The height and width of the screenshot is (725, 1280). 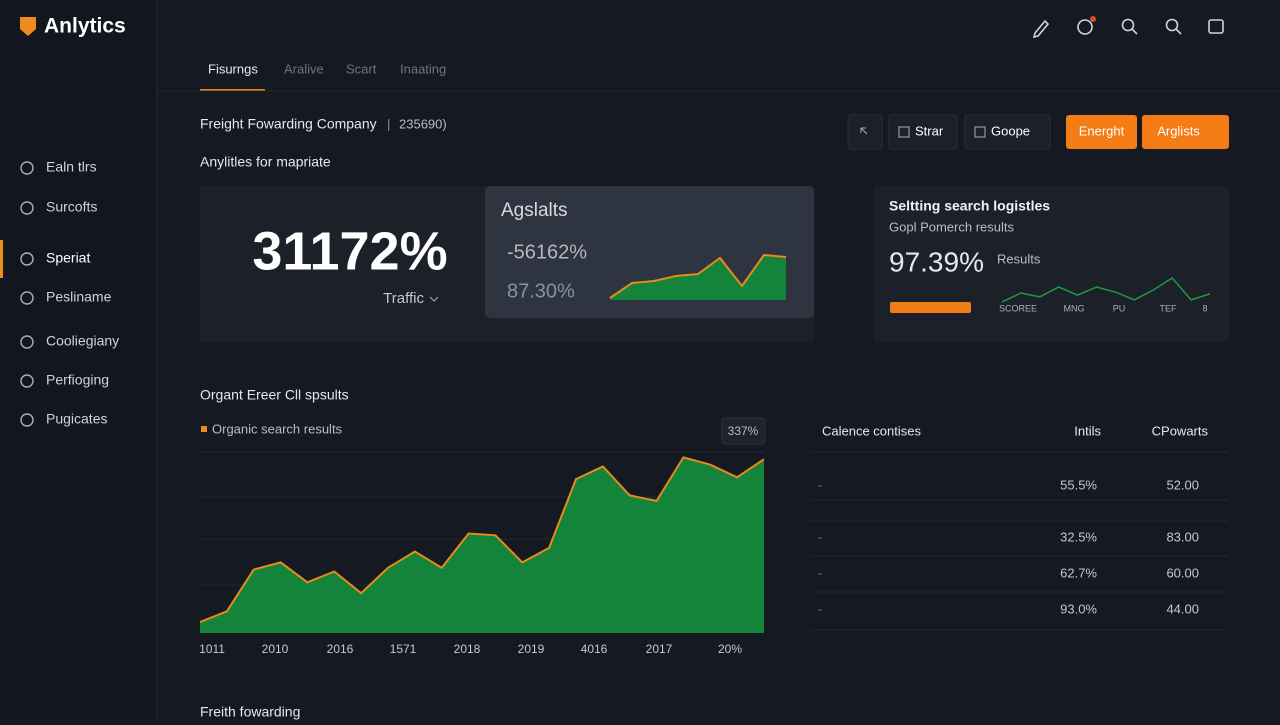 What do you see at coordinates (929, 130) in the screenshot?
I see `button-label: Strar` at bounding box center [929, 130].